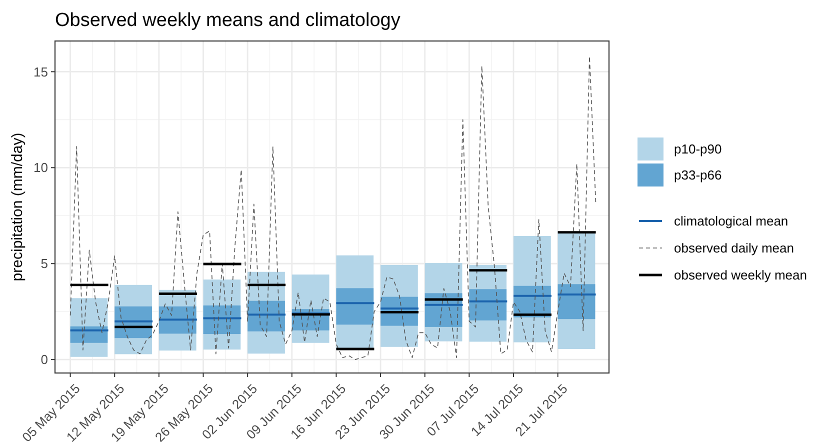 This screenshot has height=443, width=825. Describe the element at coordinates (41, 168) in the screenshot. I see `y-tick-label: 10` at that location.